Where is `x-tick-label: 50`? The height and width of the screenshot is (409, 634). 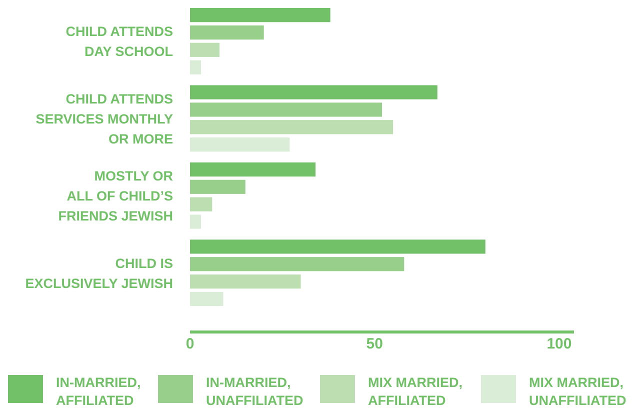
x-tick-label: 50 is located at coordinates (374, 344).